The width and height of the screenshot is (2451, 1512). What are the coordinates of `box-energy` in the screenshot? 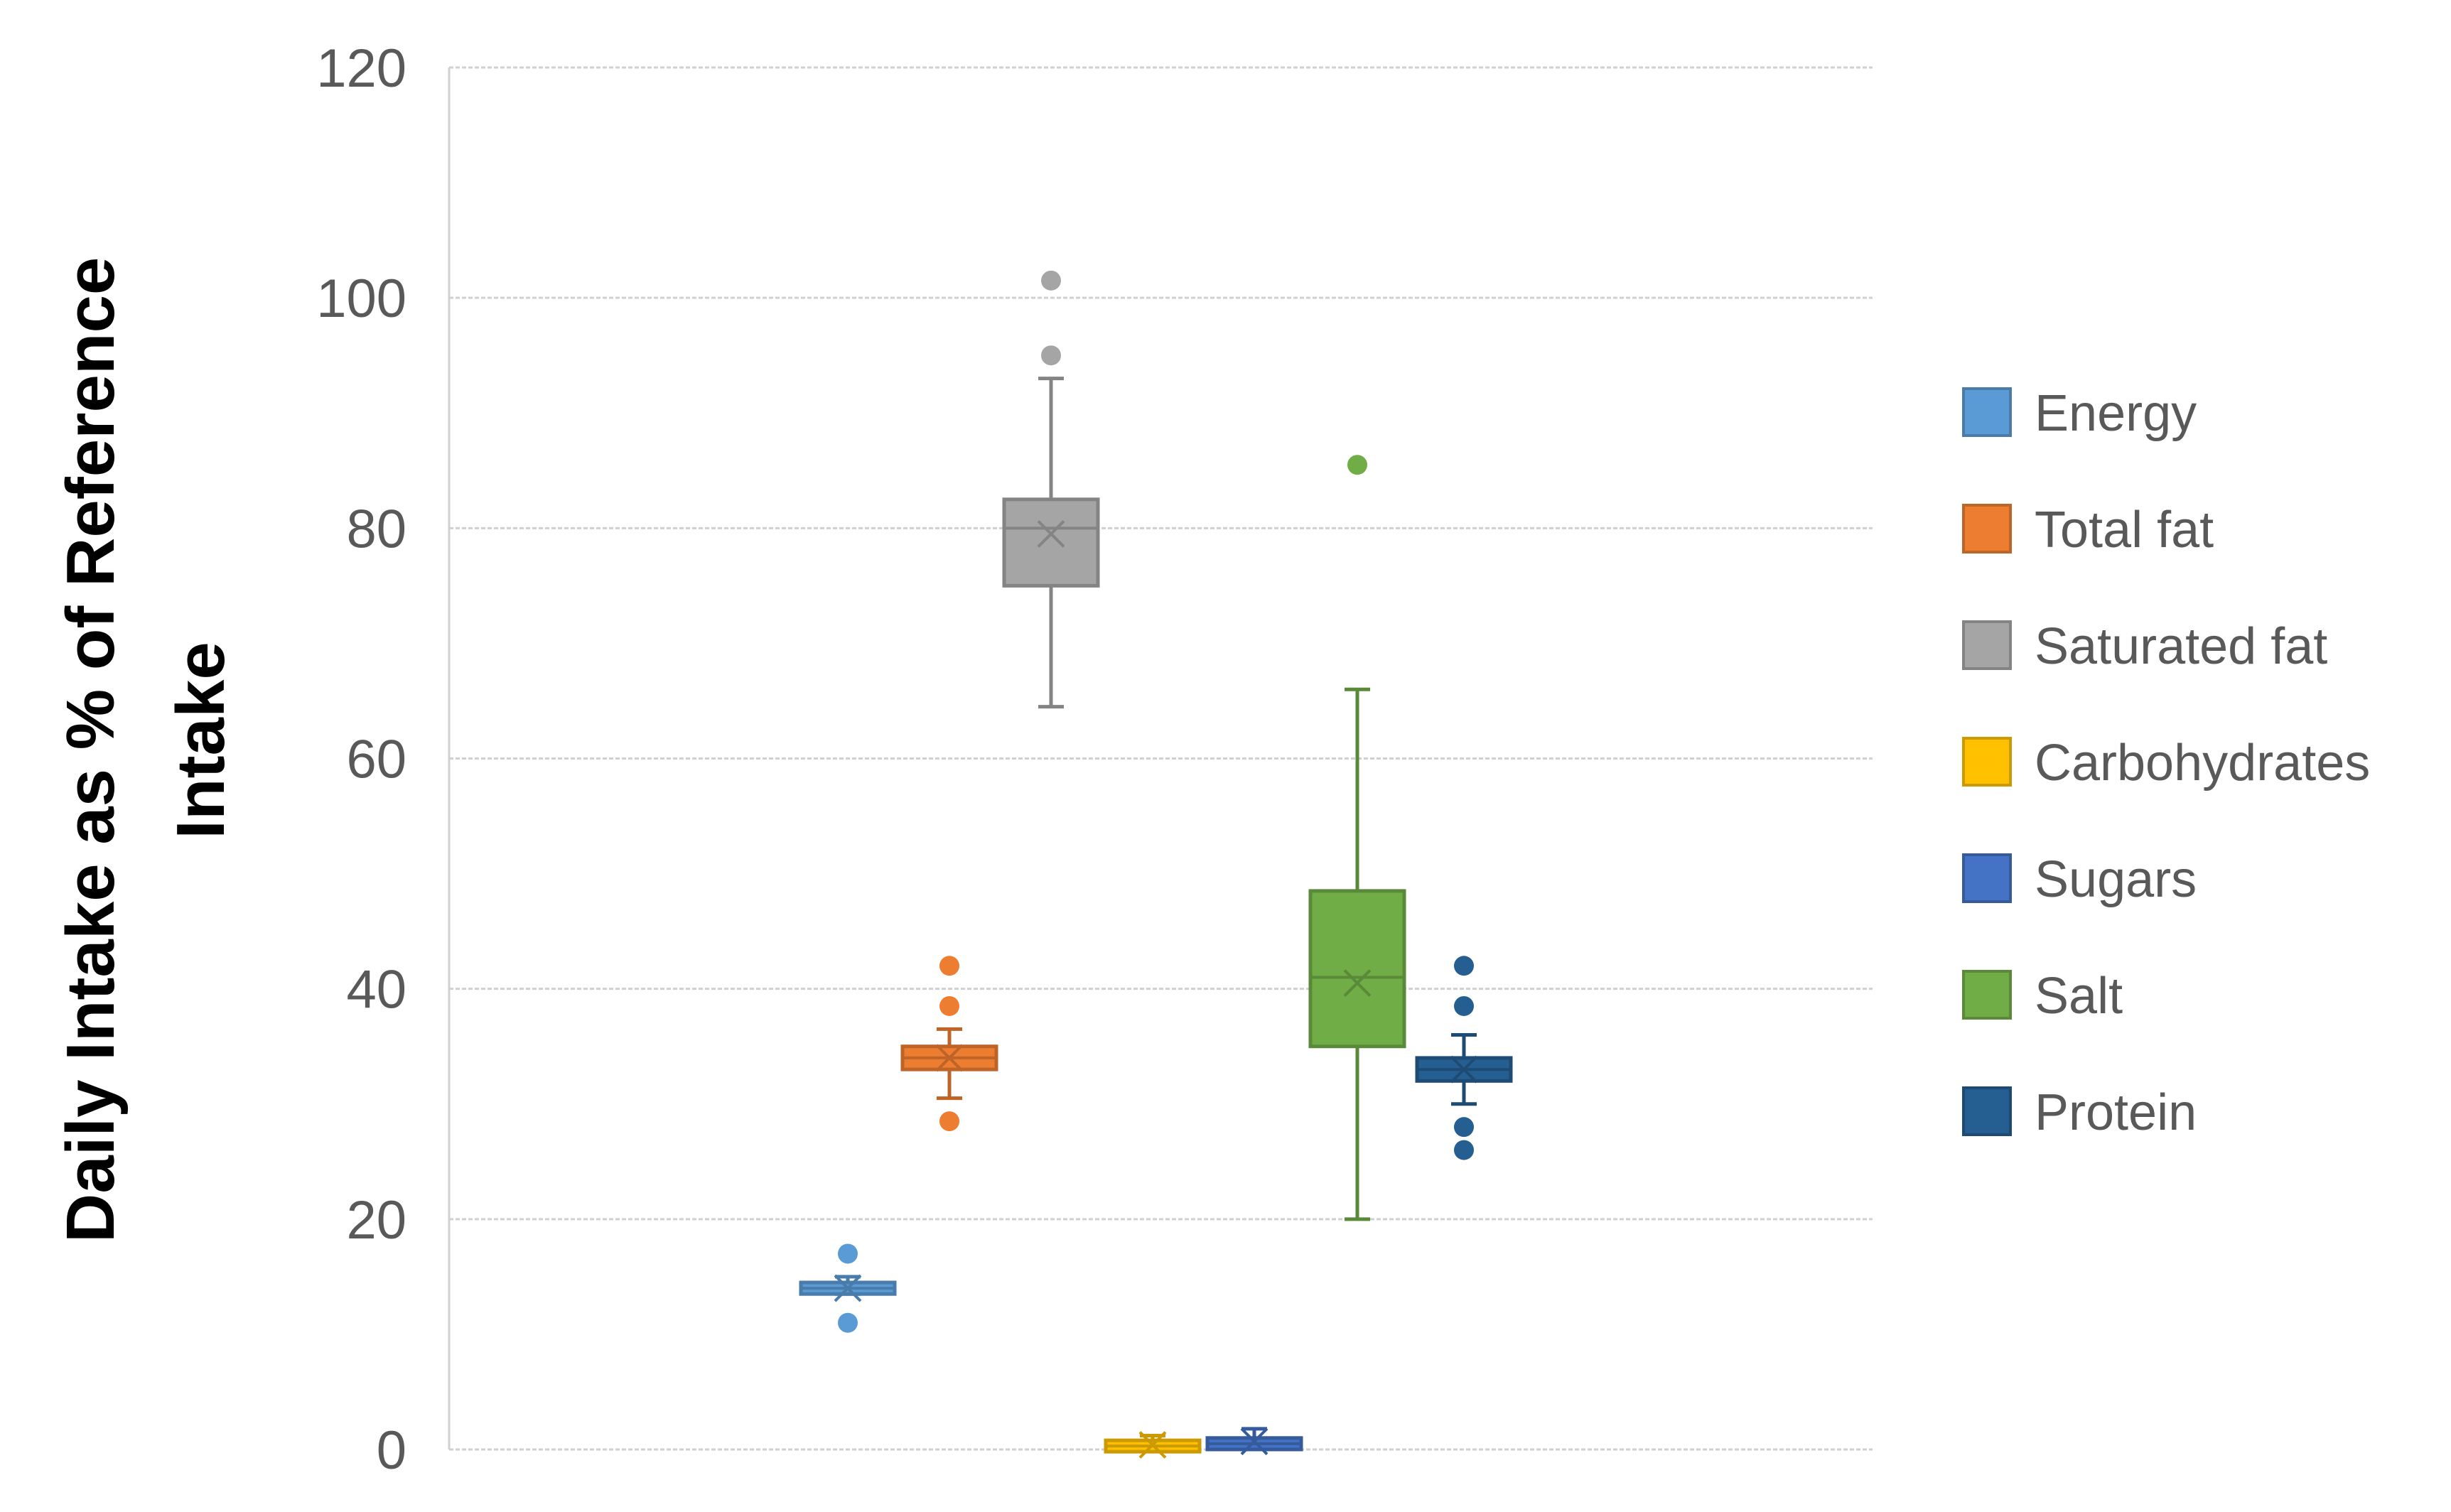 It's located at (848, 1288).